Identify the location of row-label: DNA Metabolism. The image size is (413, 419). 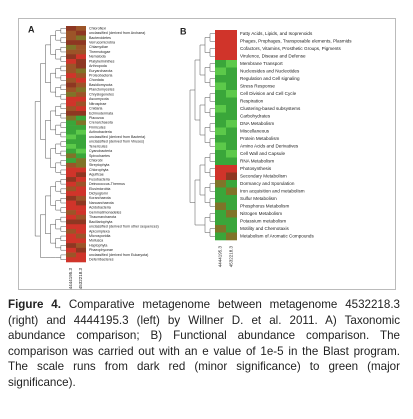
(257, 123).